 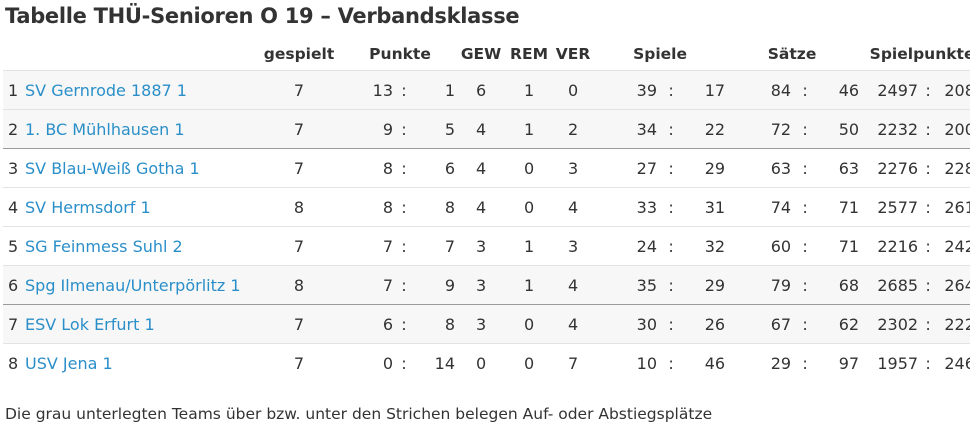 What do you see at coordinates (529, 53) in the screenshot?
I see `header-draw: REM` at bounding box center [529, 53].